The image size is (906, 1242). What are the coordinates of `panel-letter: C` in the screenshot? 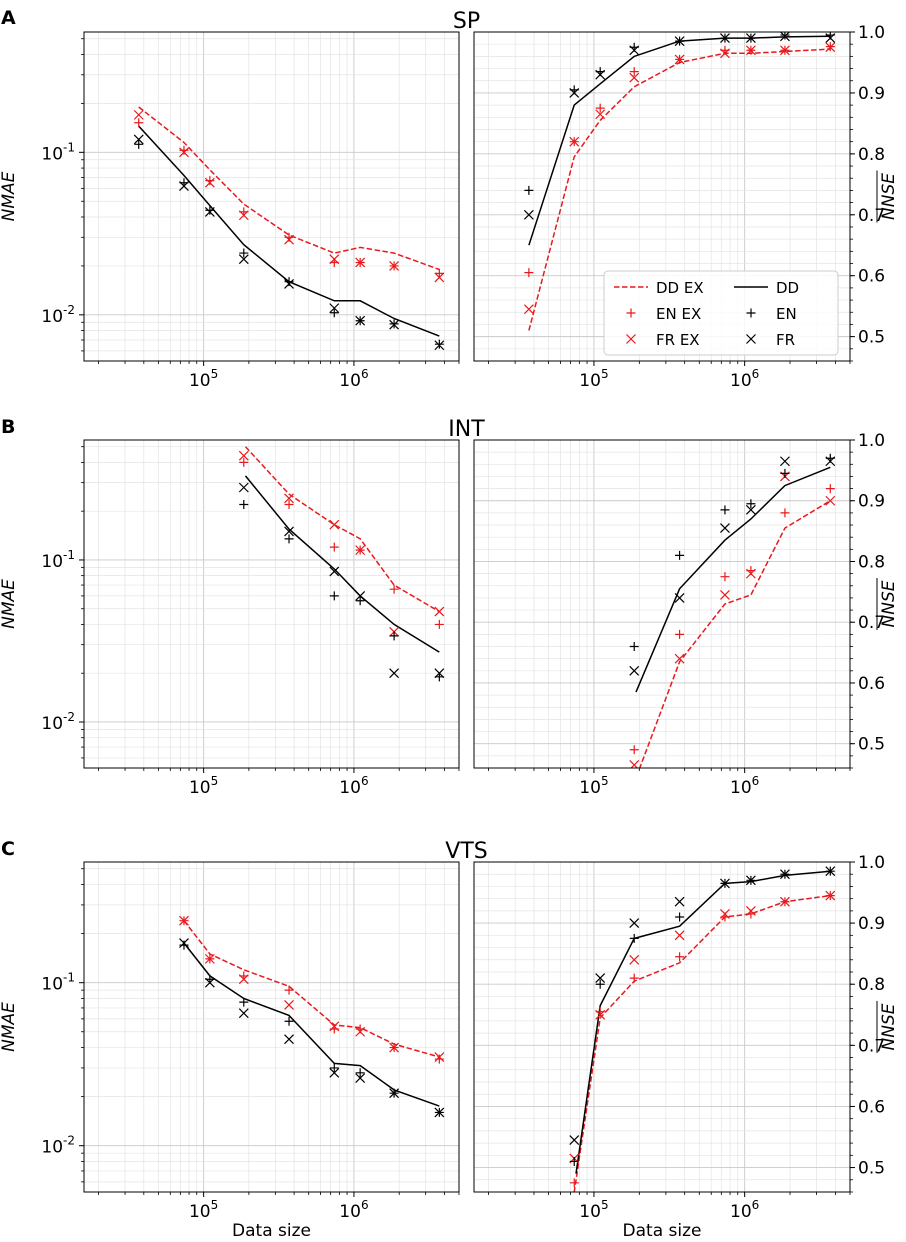 It's located at (8, 849).